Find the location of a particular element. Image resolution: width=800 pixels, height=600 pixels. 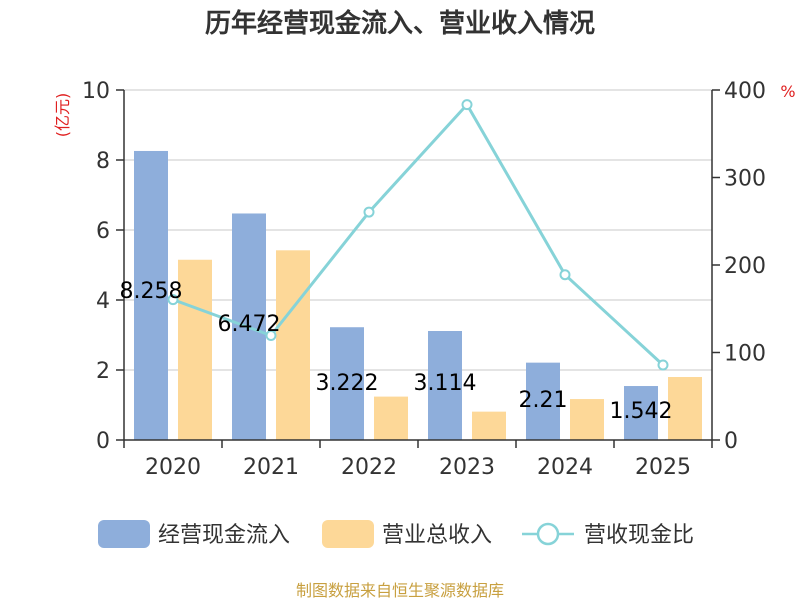

legend-item: 营业总收入 is located at coordinates (407, 534).